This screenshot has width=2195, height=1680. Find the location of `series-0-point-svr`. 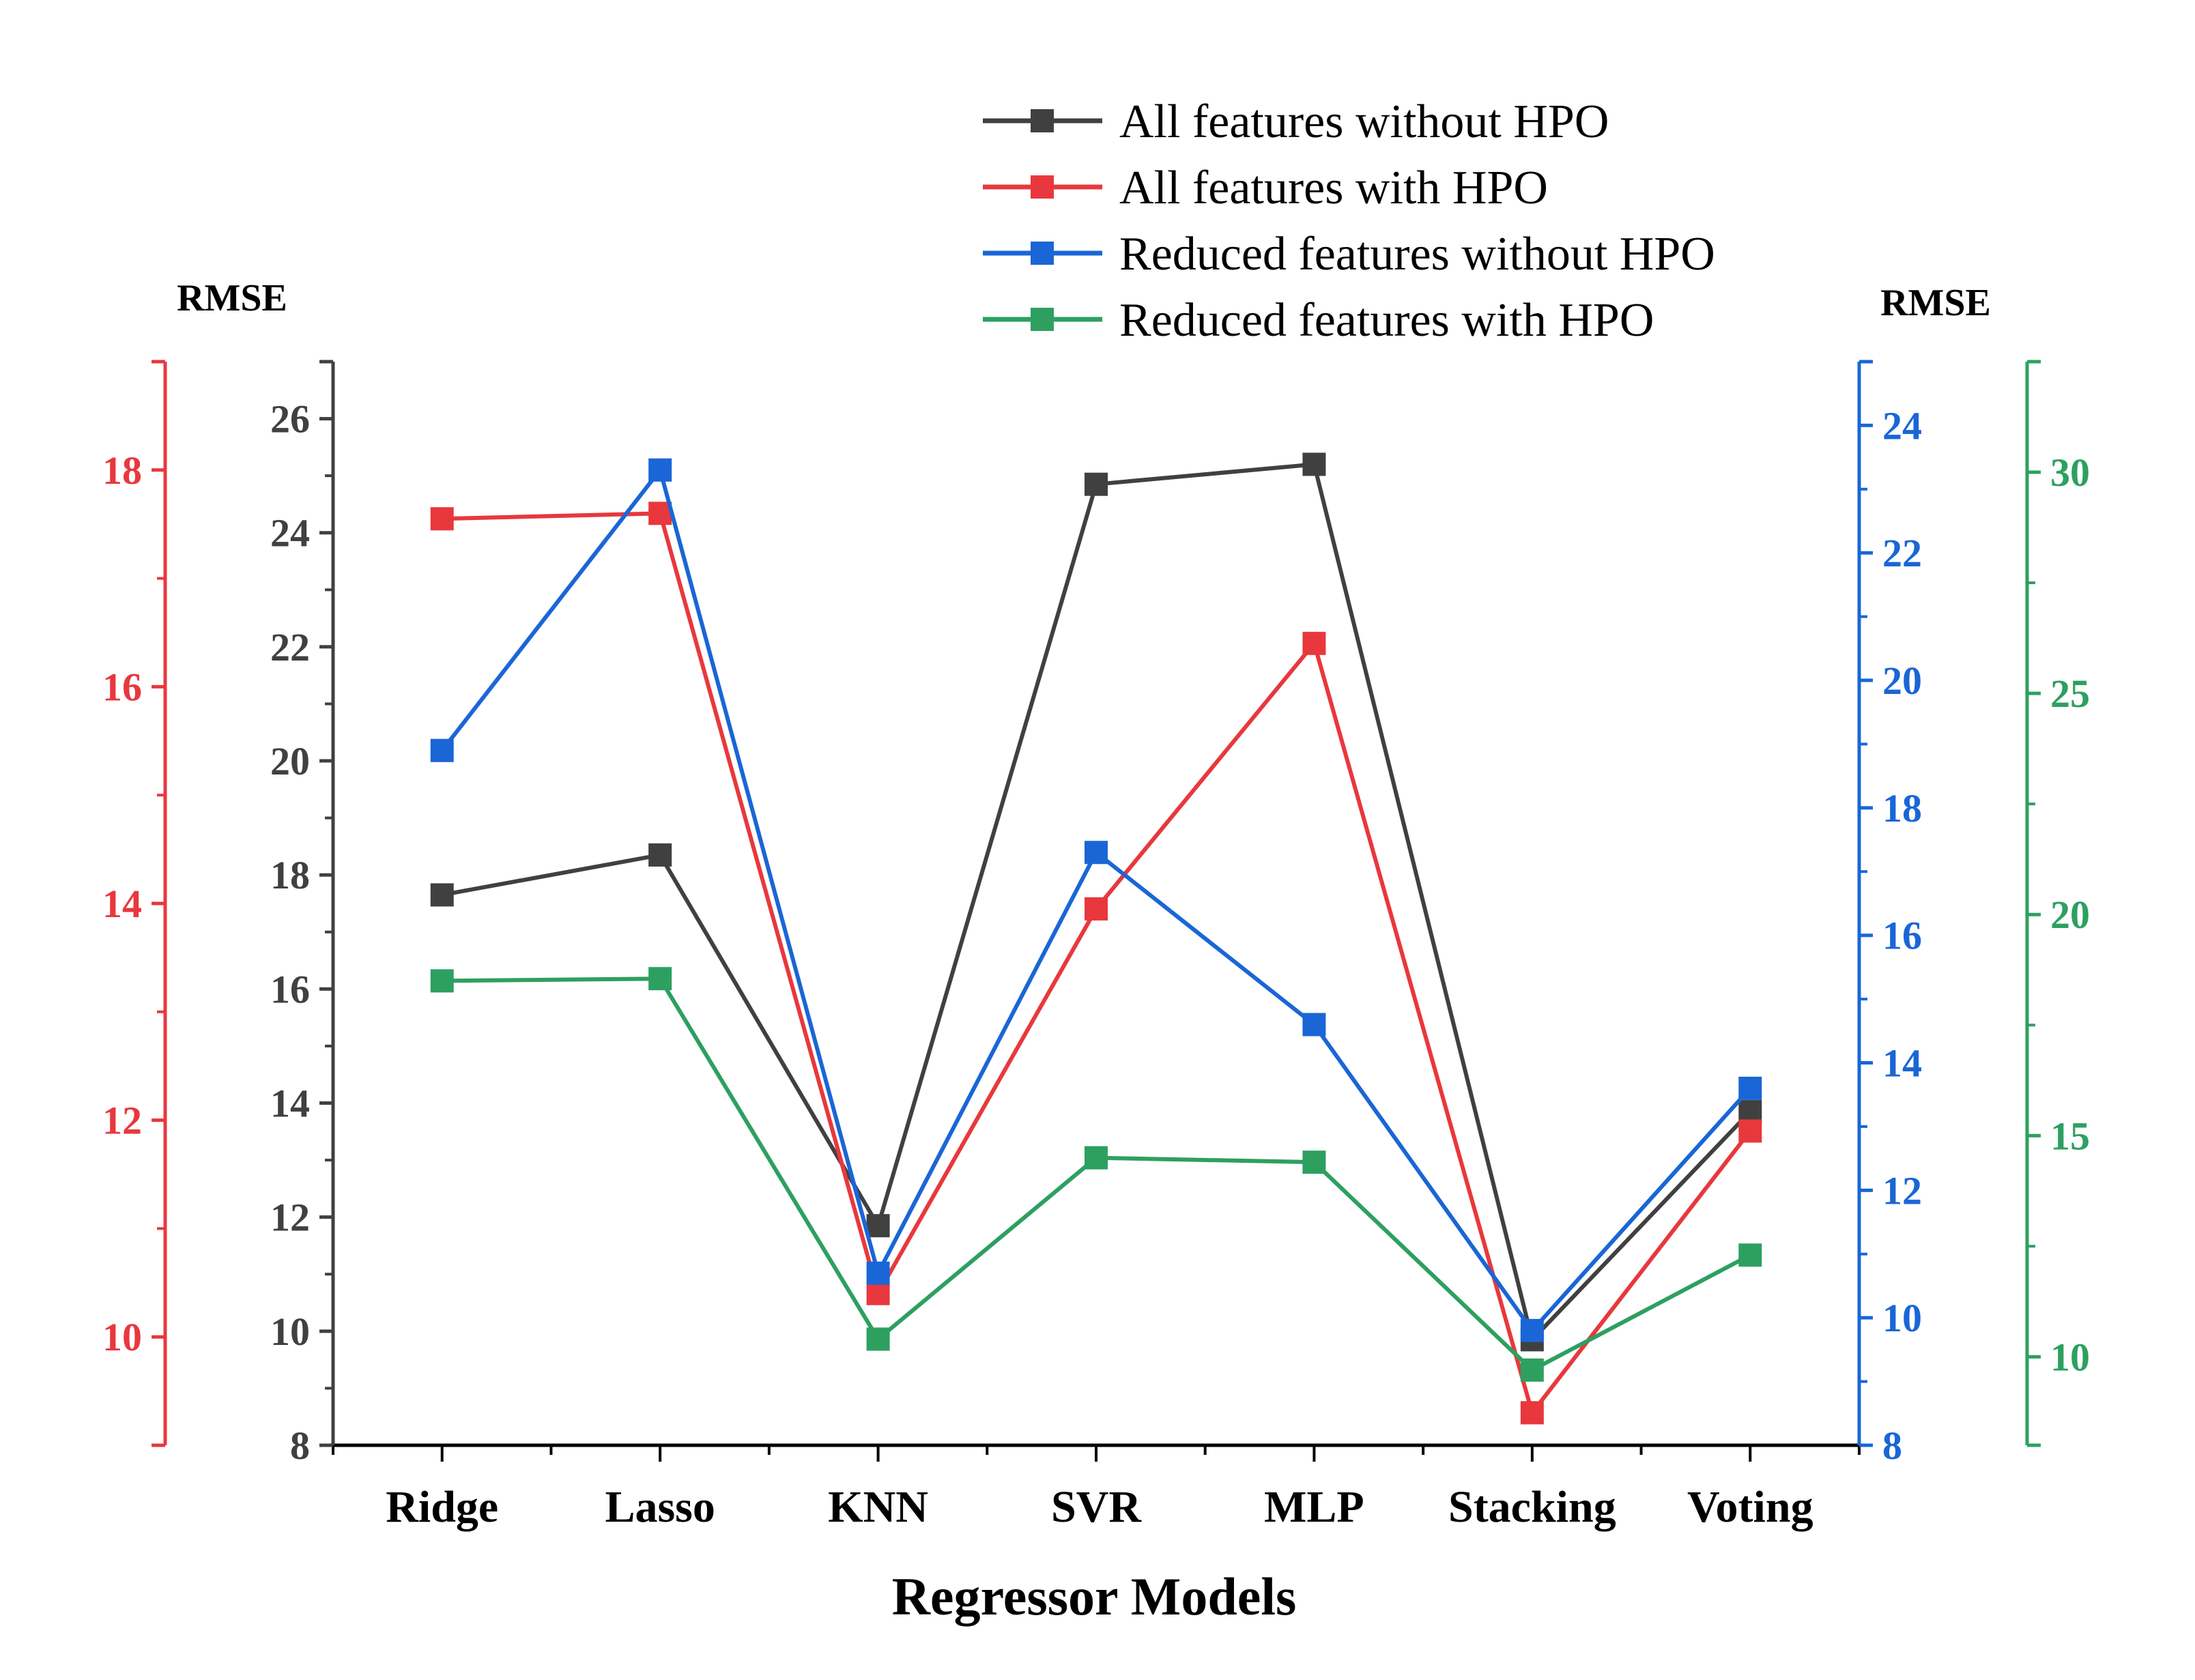

series-0-point-svr is located at coordinates (1096, 484).